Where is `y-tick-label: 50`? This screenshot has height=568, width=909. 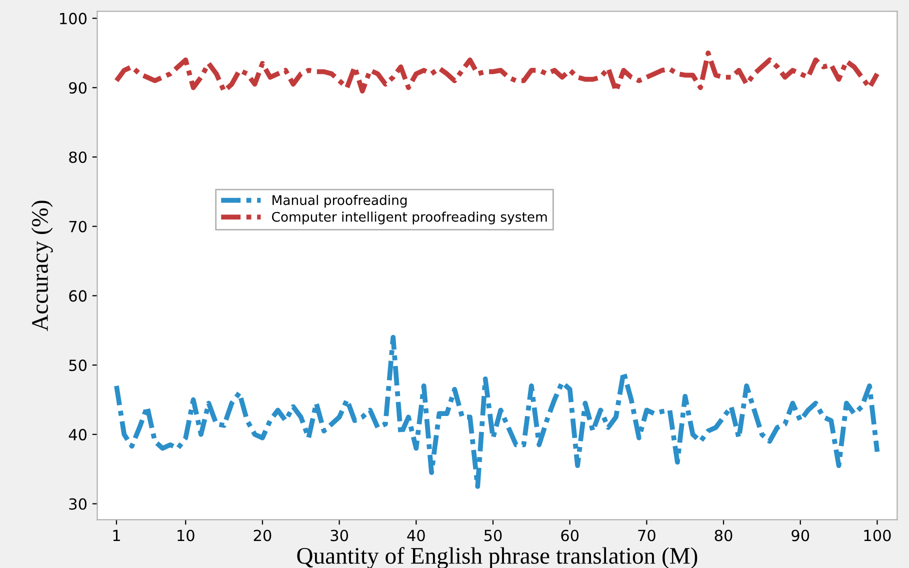 y-tick-label: 50 is located at coordinates (78, 366).